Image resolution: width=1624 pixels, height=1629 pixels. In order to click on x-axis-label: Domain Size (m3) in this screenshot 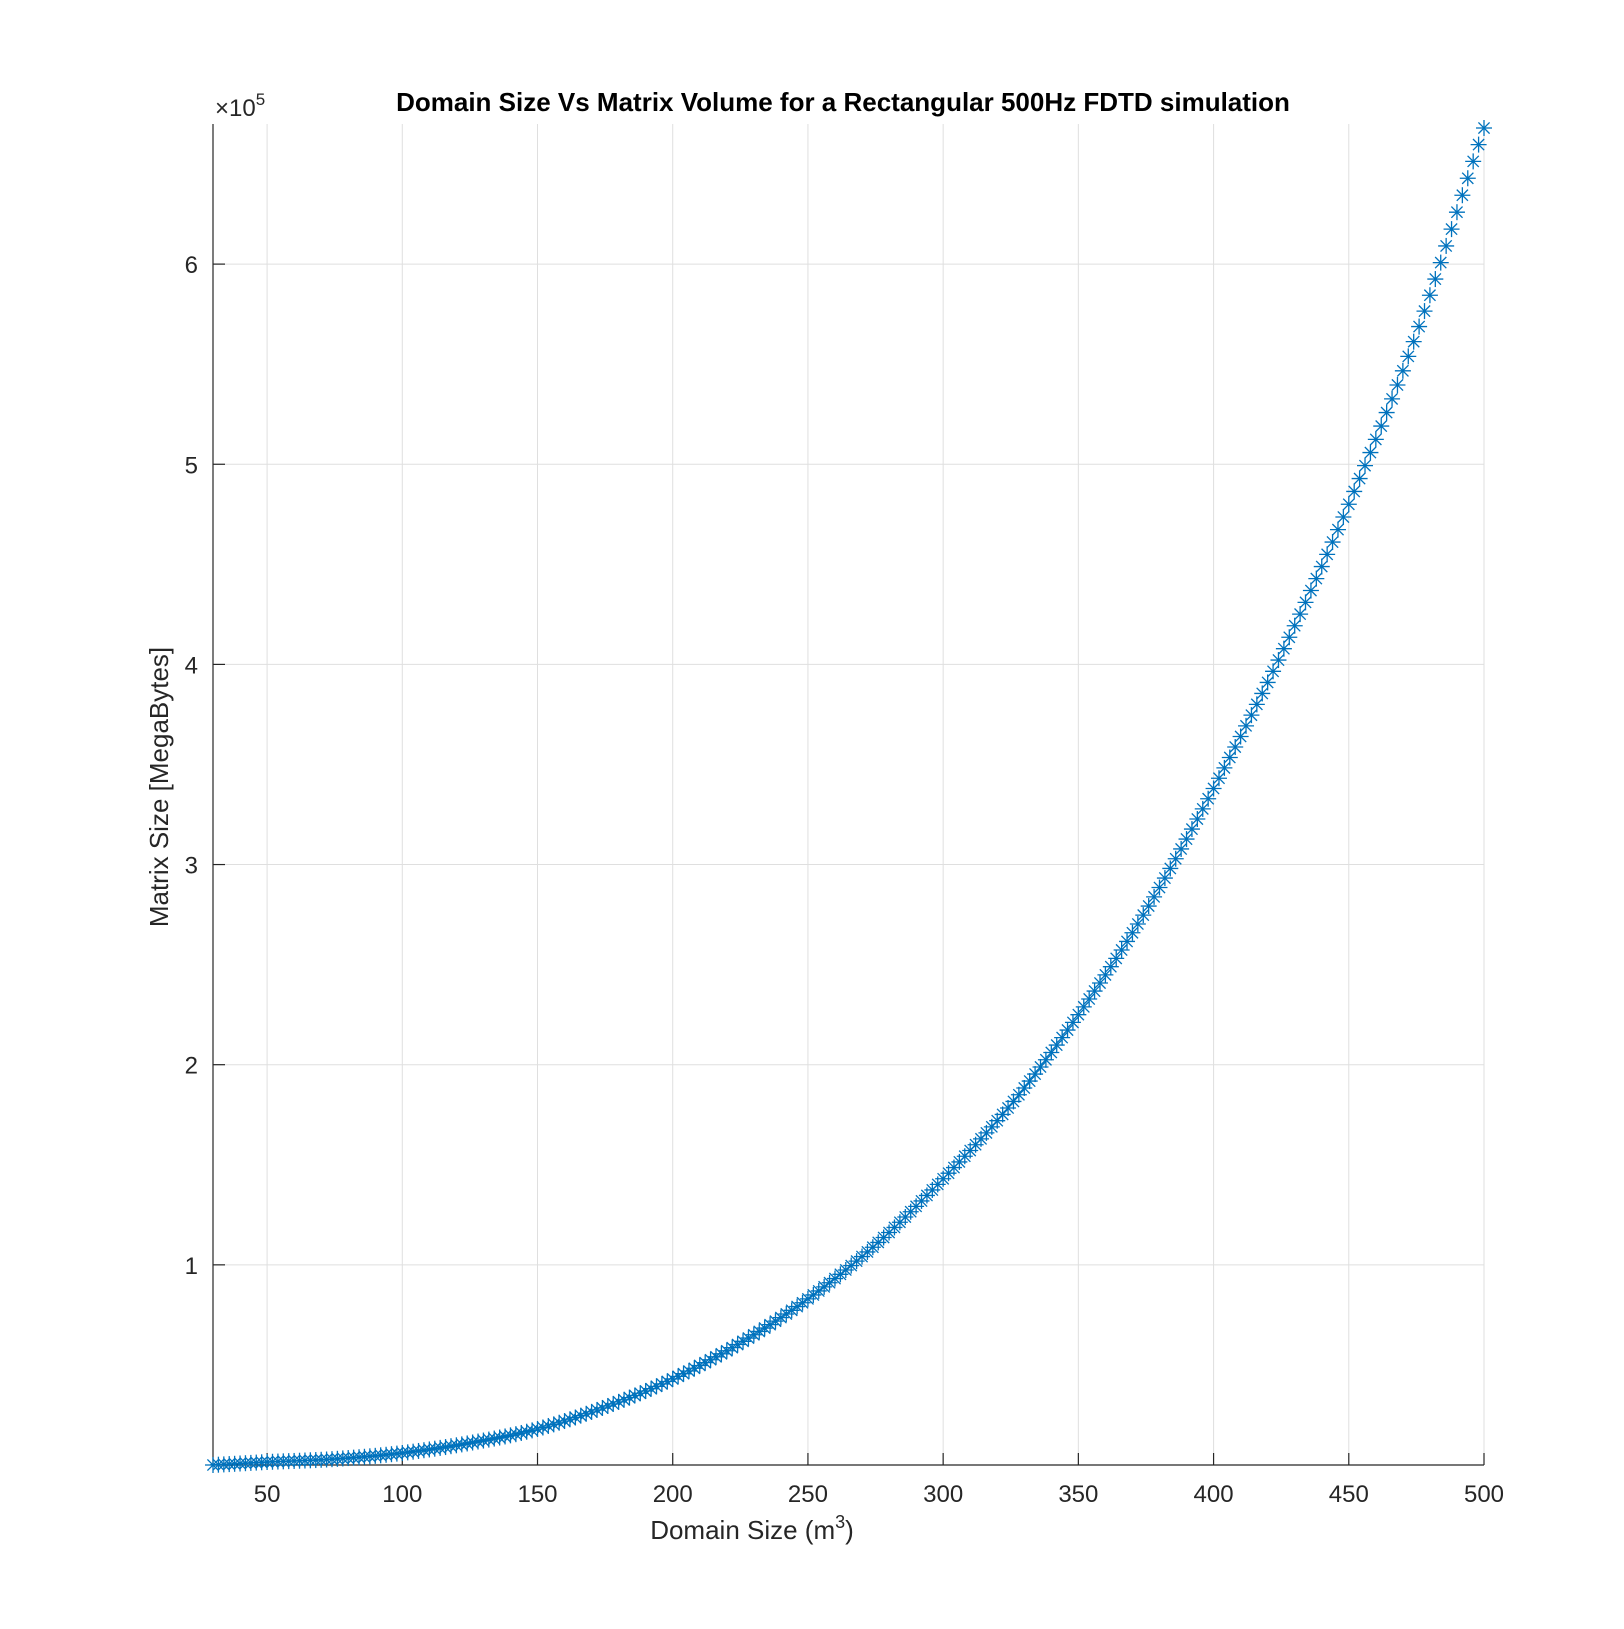, I will do `click(752, 1528)`.